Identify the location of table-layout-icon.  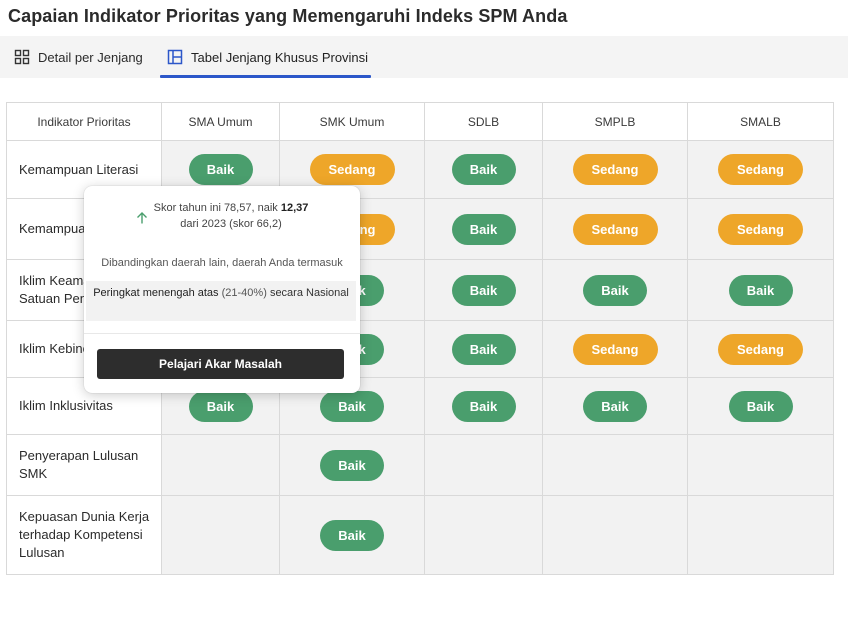
(175, 57).